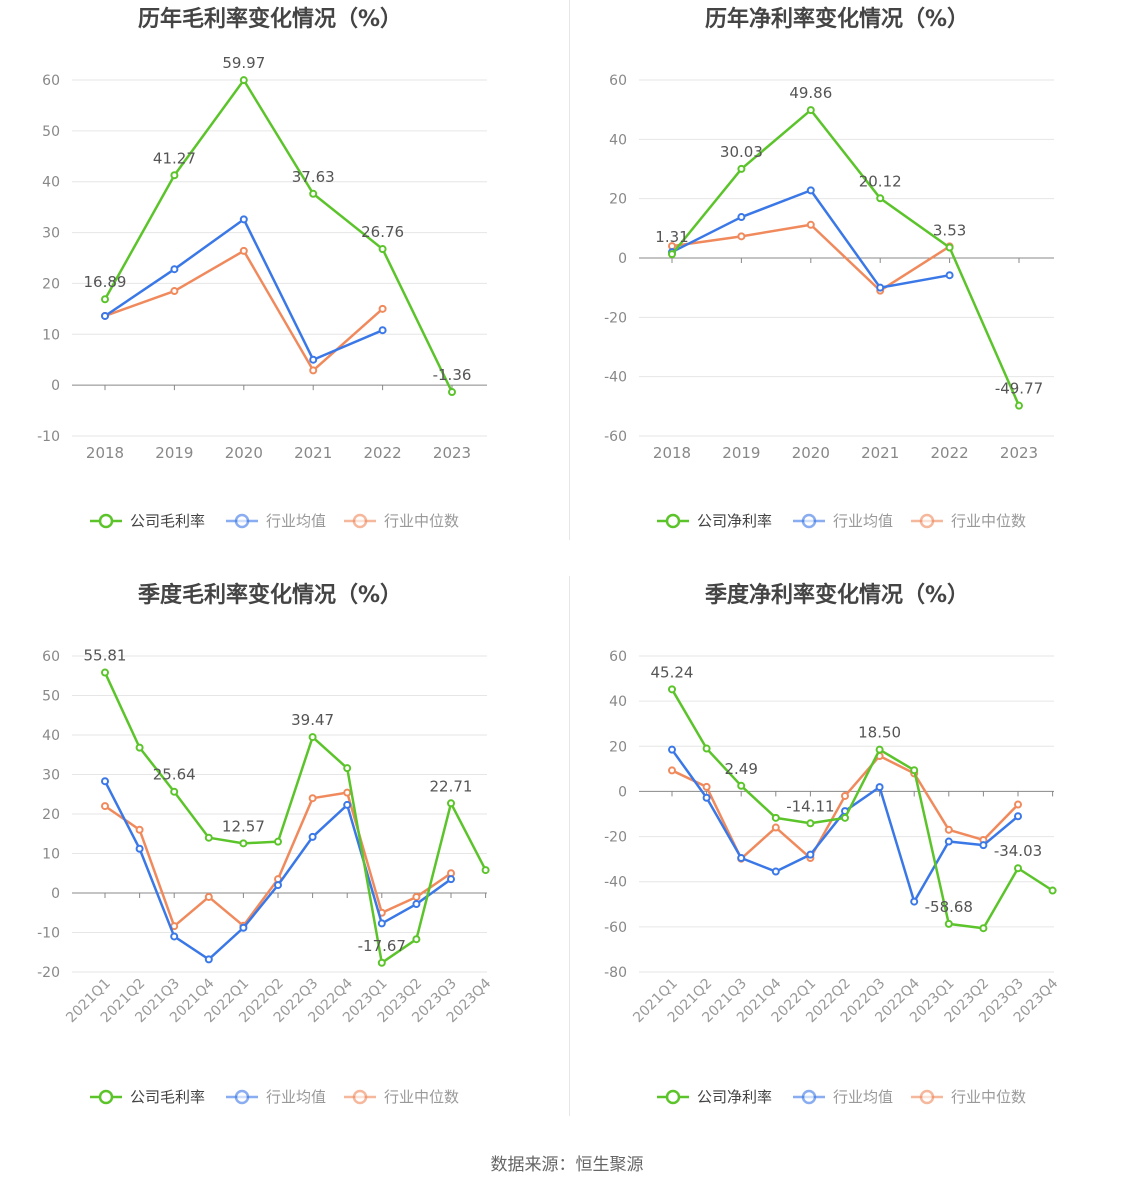 This screenshot has width=1134, height=1188. Describe the element at coordinates (382, 946) in the screenshot. I see `data-label: -17.67` at that location.